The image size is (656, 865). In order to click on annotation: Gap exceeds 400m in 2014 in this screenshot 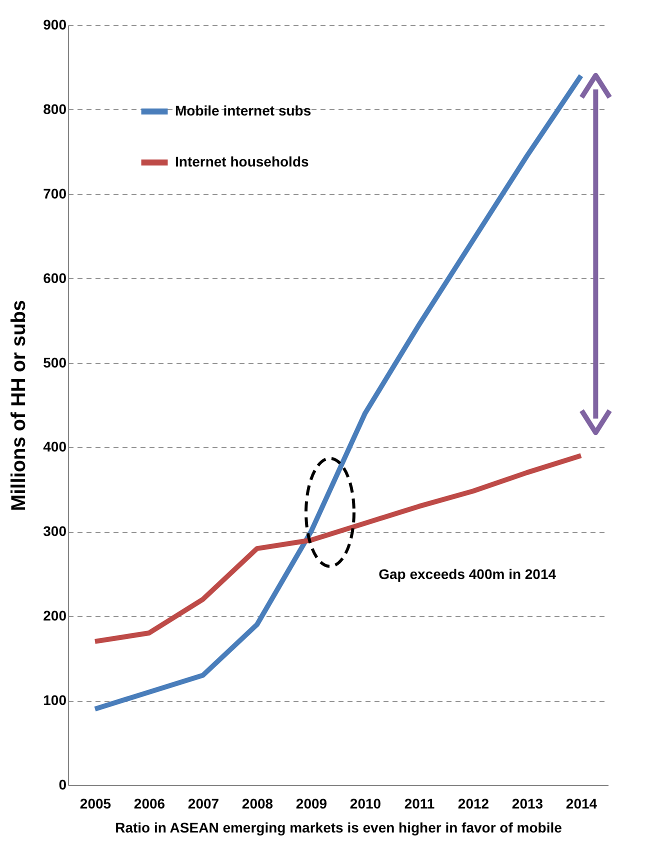, I will do `click(467, 574)`.